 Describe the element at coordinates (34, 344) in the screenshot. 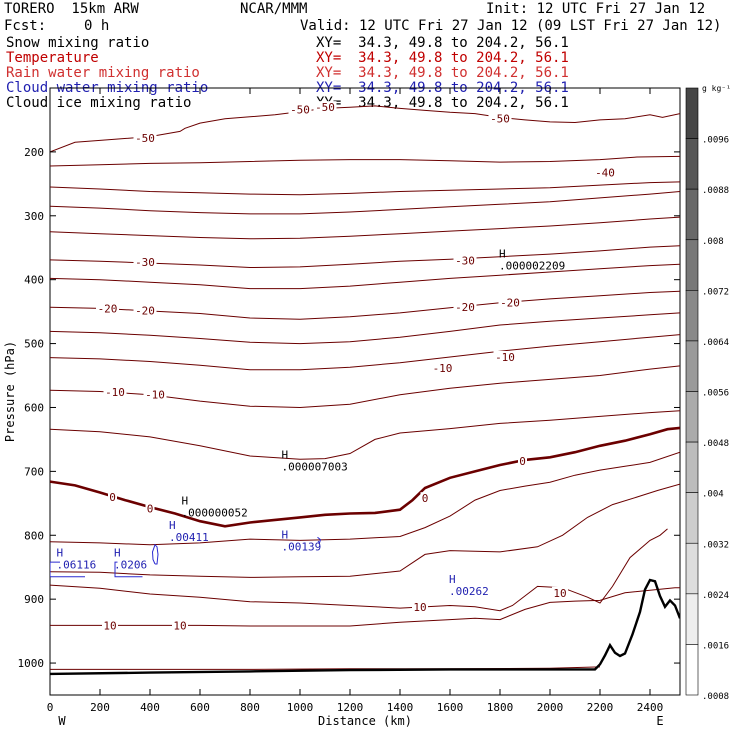

I see `y-tick-label: 500` at that location.